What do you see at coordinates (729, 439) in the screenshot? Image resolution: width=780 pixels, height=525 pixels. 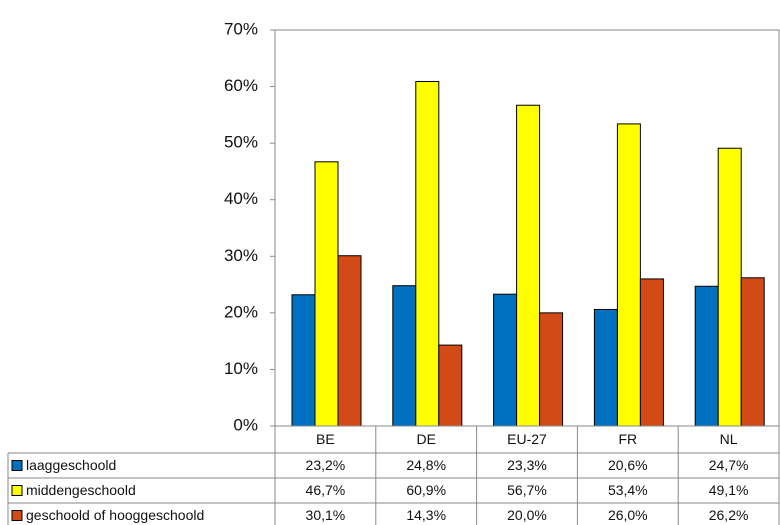 I see `x-tick-label: NL` at bounding box center [729, 439].